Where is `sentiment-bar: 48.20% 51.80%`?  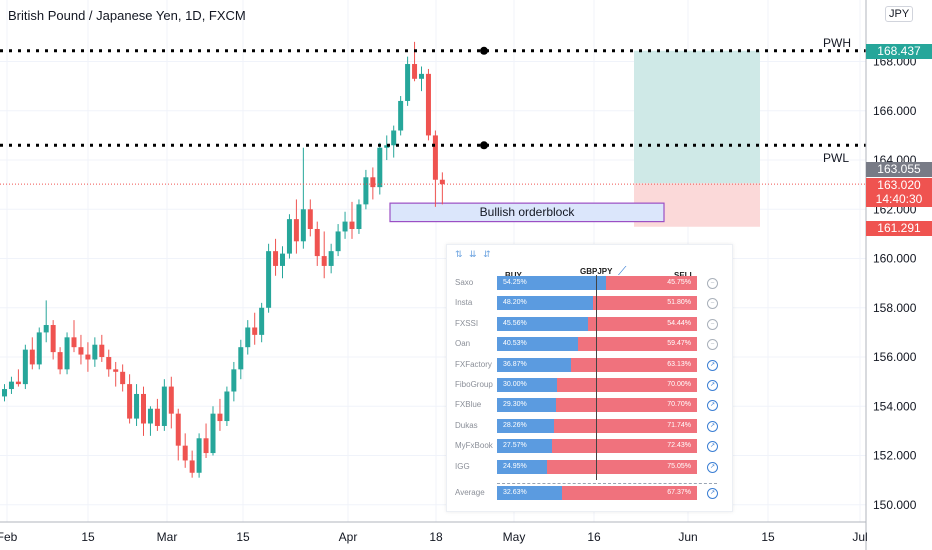 sentiment-bar: 48.20% 51.80% is located at coordinates (597, 303).